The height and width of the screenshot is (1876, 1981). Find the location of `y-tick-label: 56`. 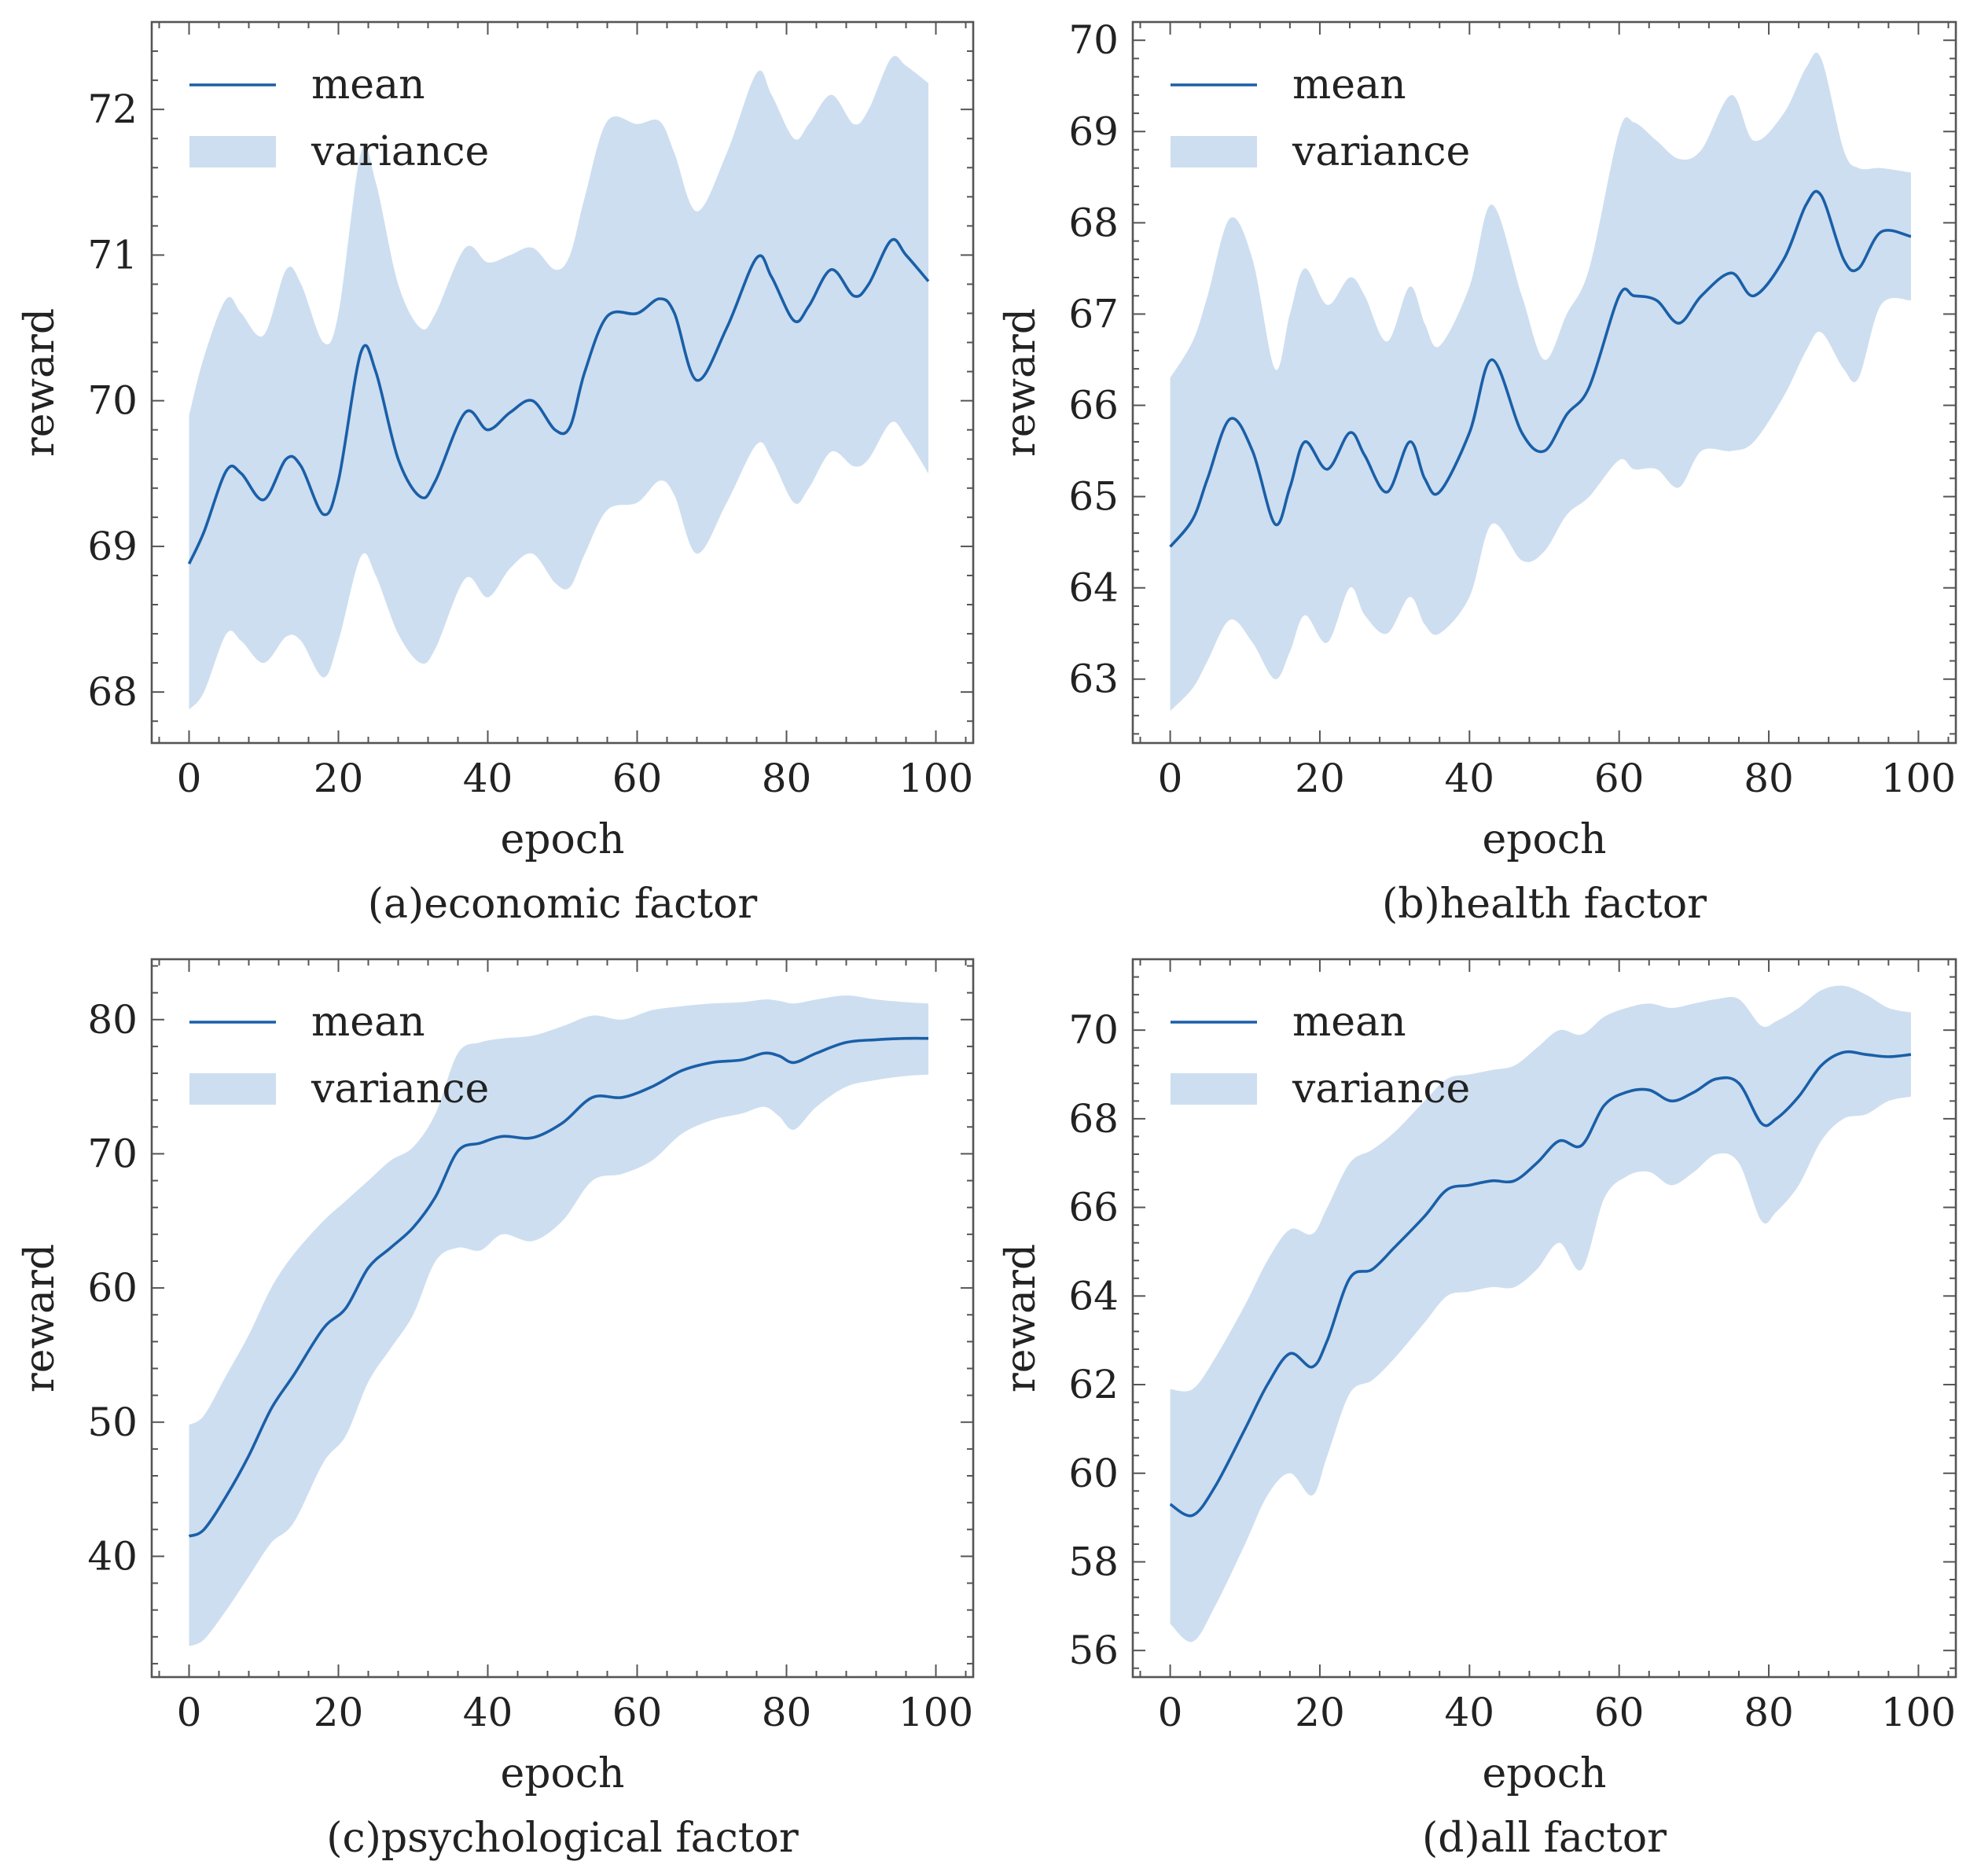

y-tick-label: 56 is located at coordinates (1093, 1650).